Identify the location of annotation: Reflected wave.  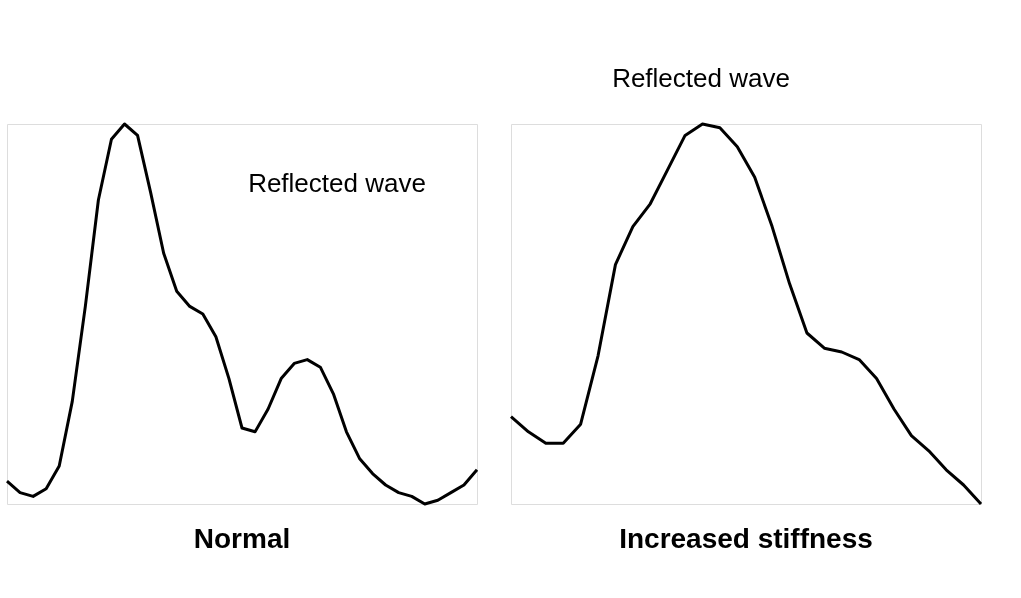
(337, 183).